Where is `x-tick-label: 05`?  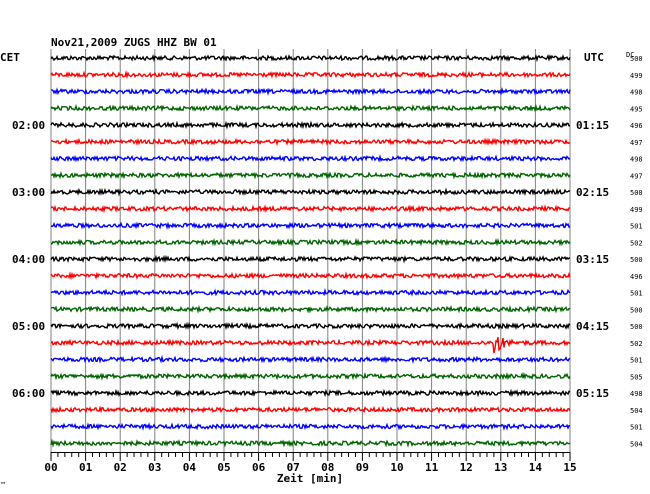
x-tick-label: 05 is located at coordinates (223, 467).